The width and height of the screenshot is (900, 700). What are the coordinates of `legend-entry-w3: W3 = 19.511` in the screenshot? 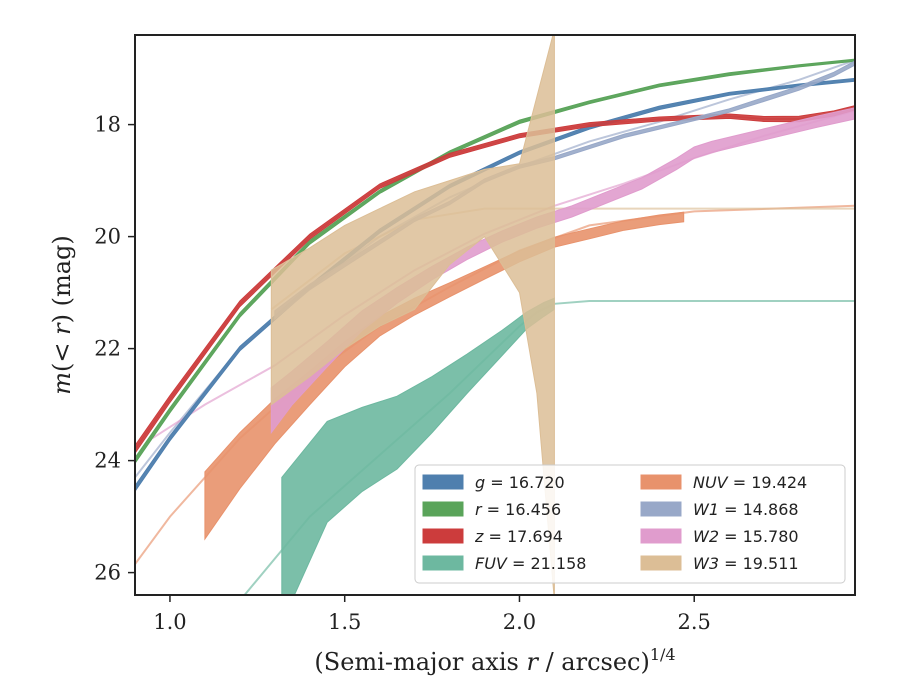 It's located at (719, 563).